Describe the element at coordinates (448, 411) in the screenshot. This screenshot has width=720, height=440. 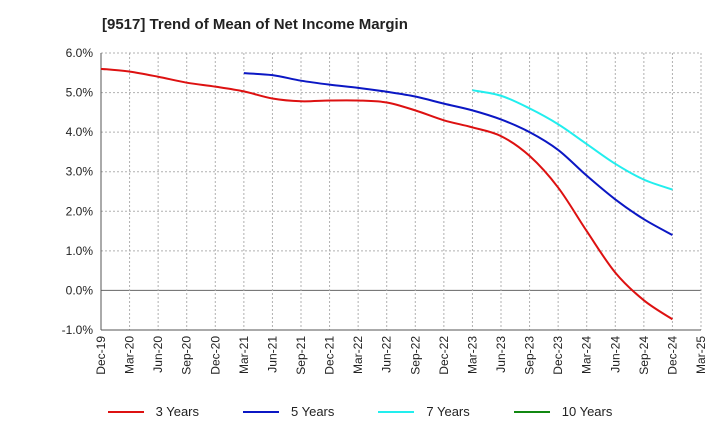
I see `legend-label: 7 Years` at that location.